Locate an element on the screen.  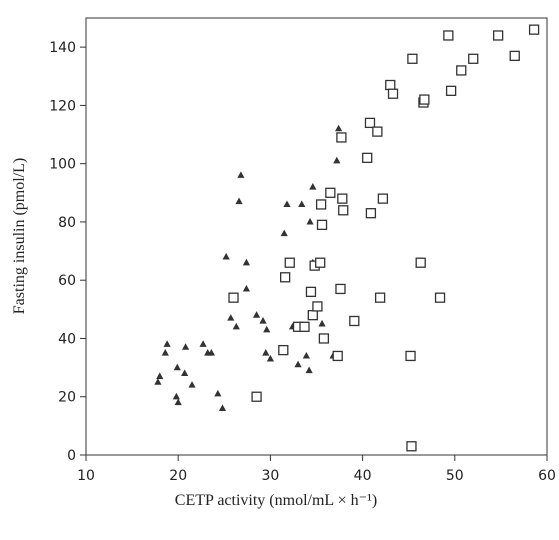
x-tick-label: 10 is located at coordinates (86, 476).